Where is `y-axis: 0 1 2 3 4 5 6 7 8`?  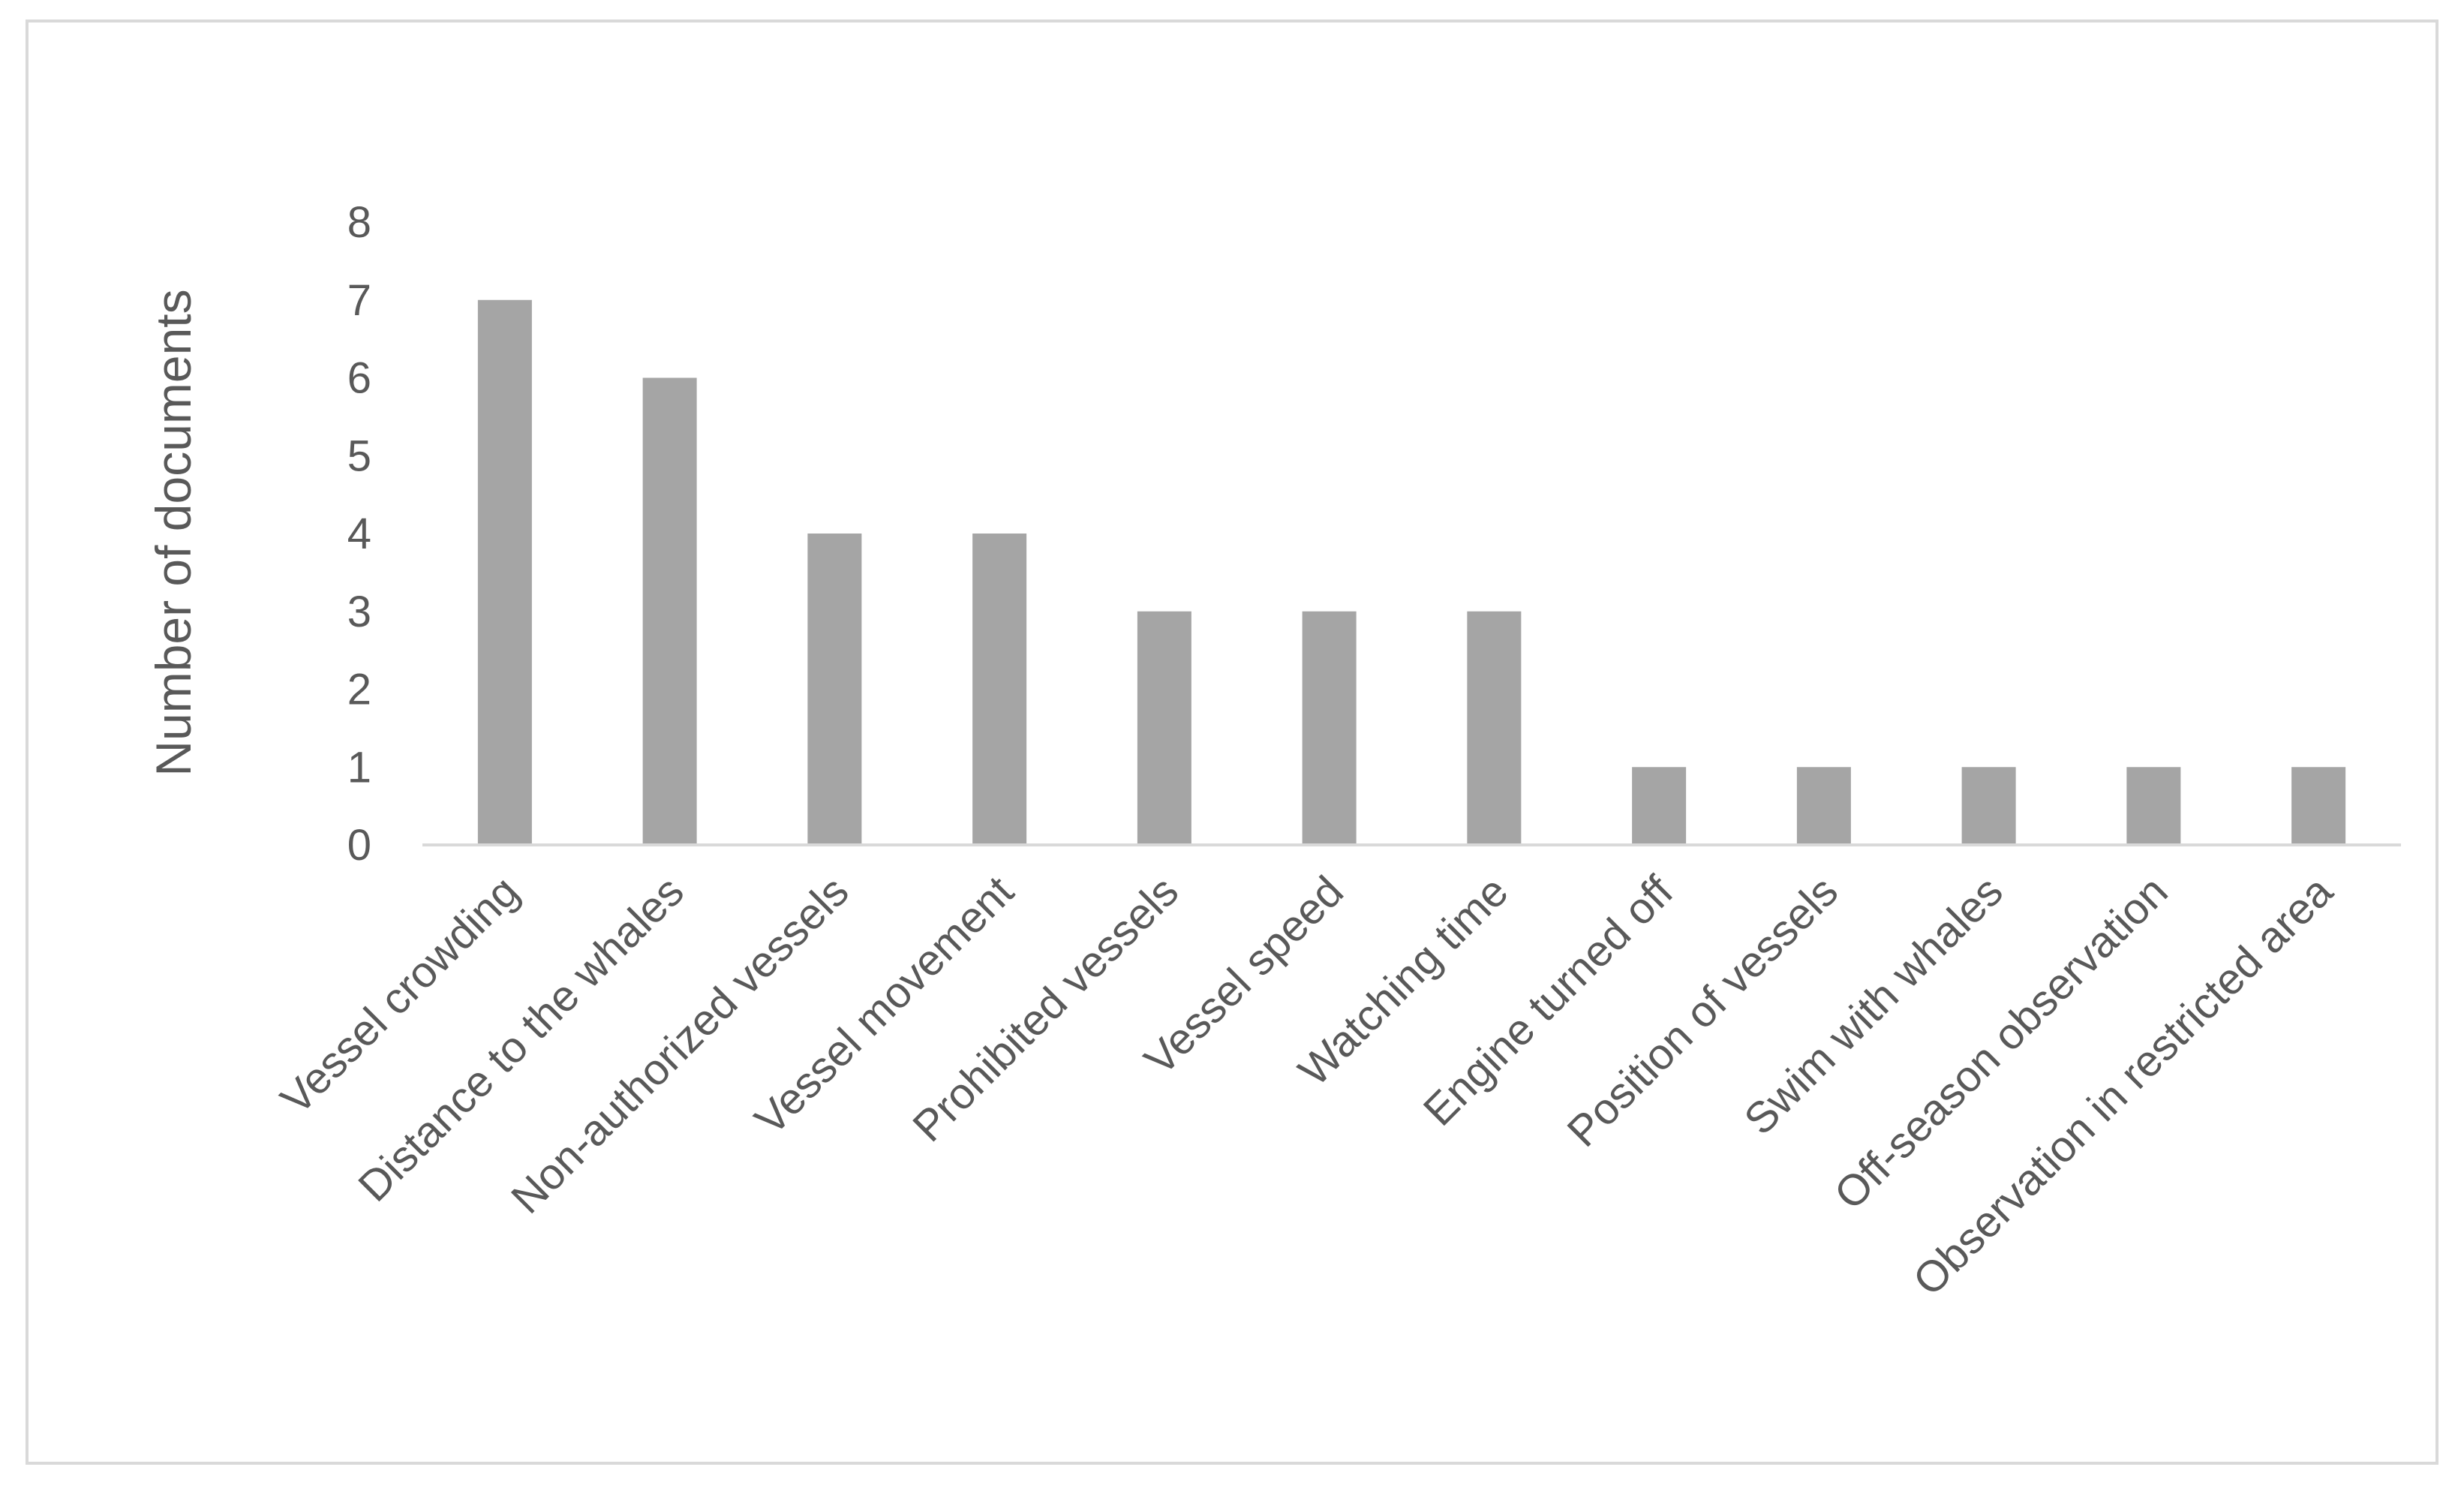
y-axis: 0 1 2 3 4 5 6 7 8 is located at coordinates (359, 534).